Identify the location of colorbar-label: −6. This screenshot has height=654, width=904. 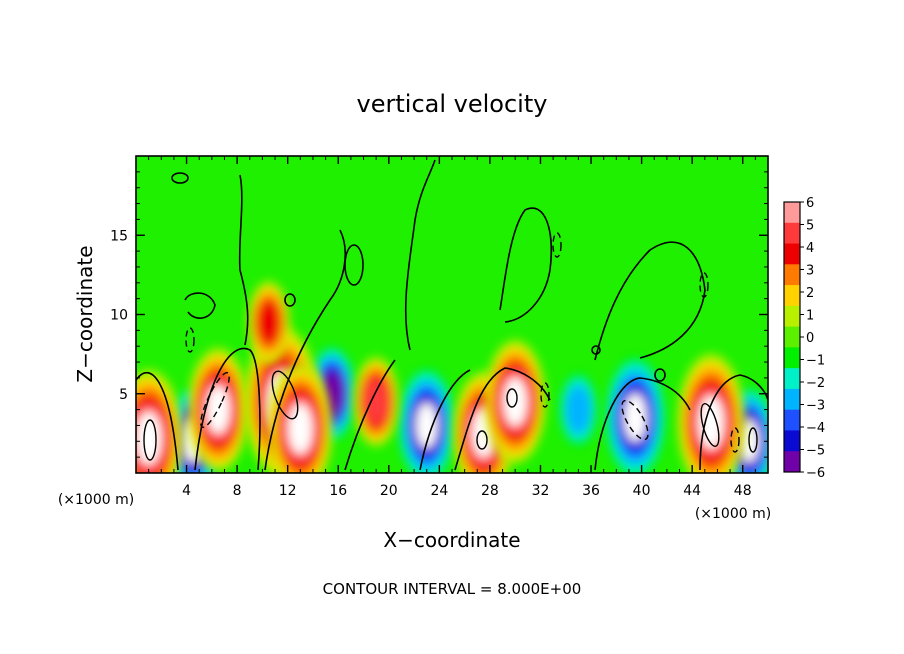
(815, 473).